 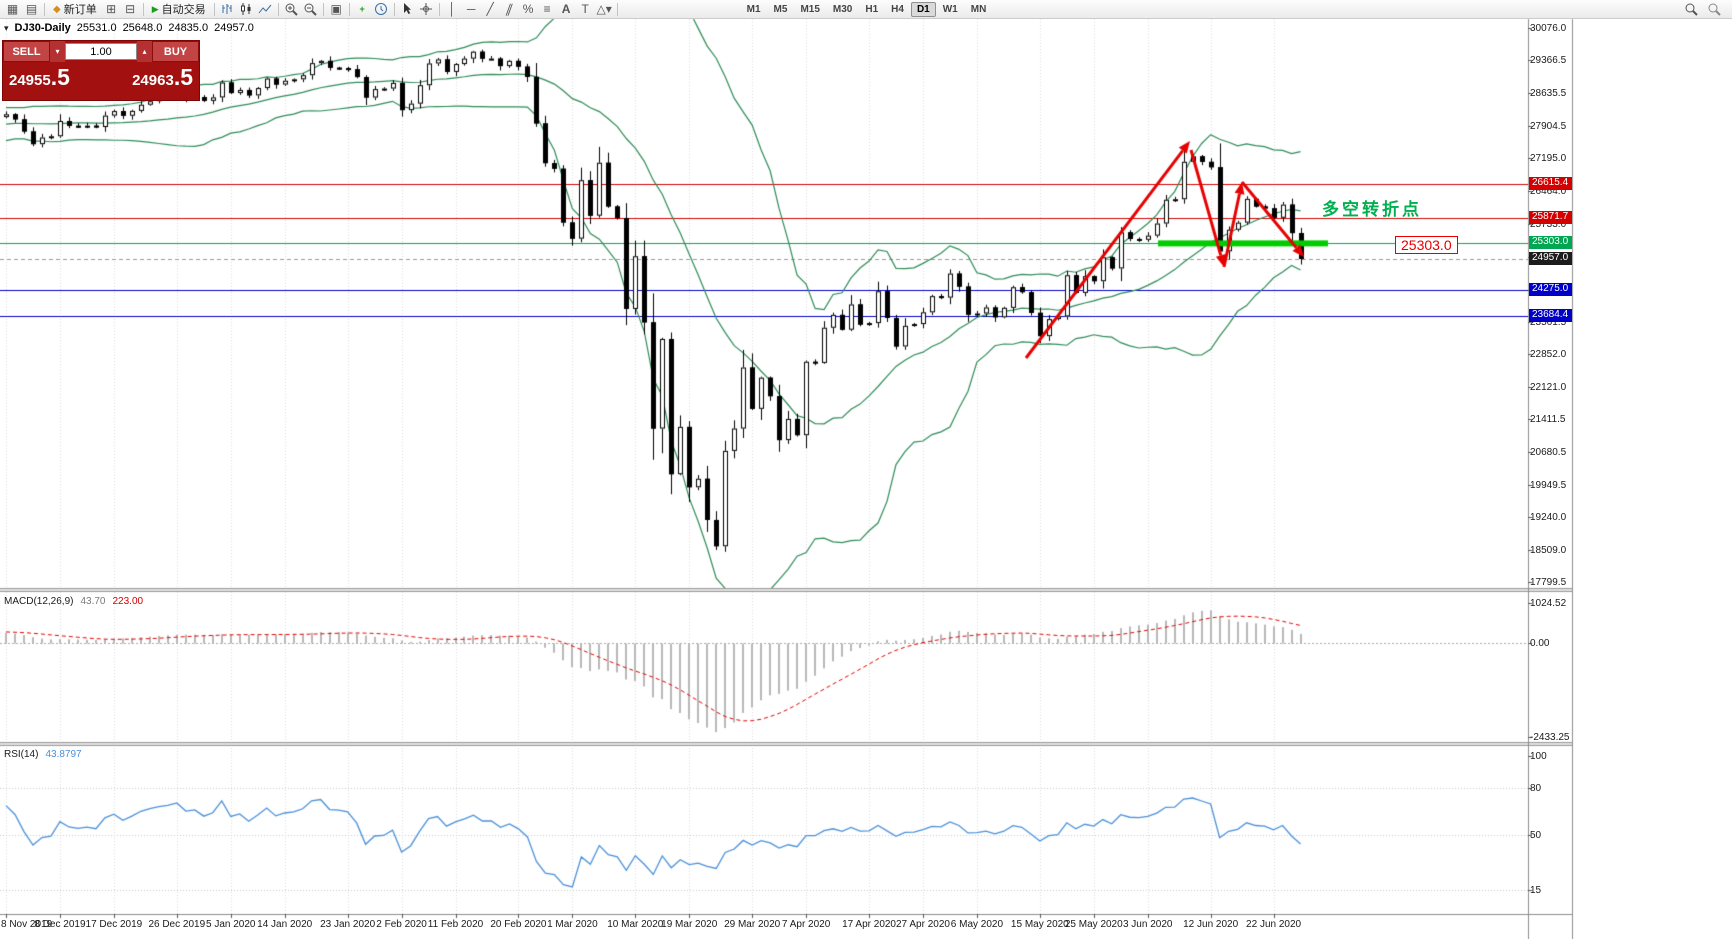 What do you see at coordinates (566, 9) in the screenshot?
I see `text-tool-icon: A` at bounding box center [566, 9].